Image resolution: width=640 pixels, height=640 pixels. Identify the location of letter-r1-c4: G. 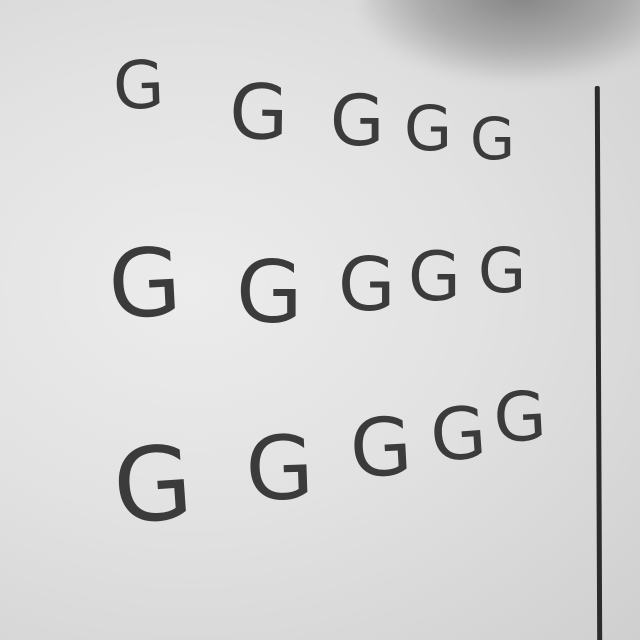
(428, 128).